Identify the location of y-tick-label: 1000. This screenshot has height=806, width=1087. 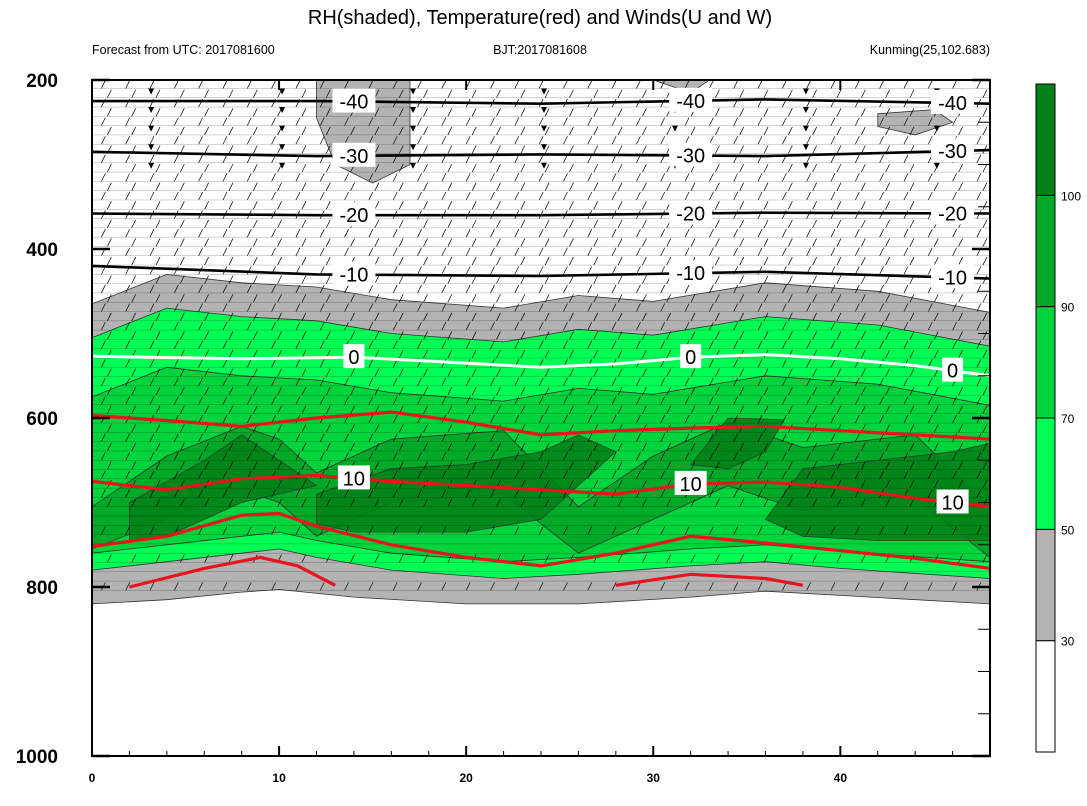
(37, 757).